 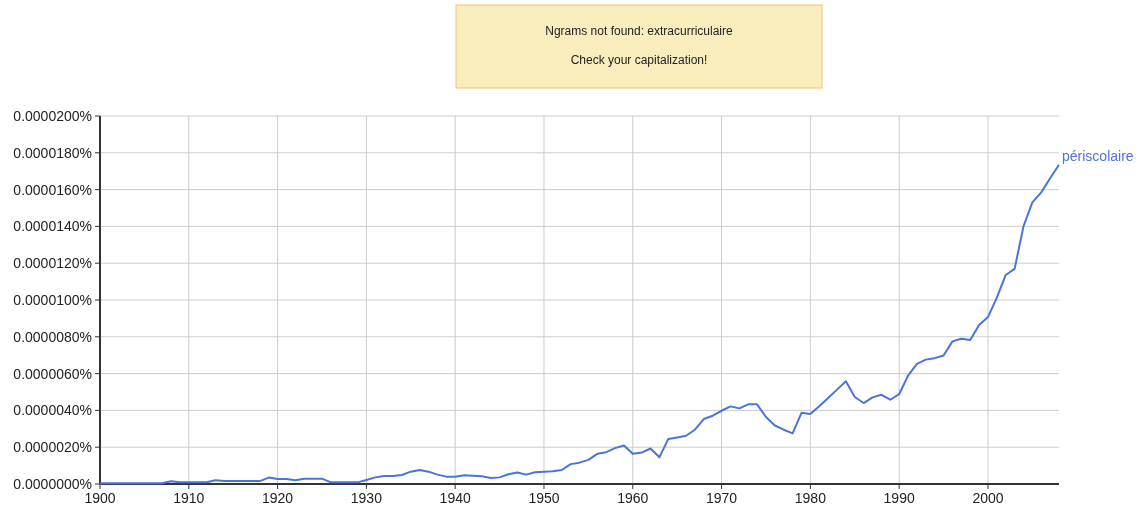 I want to click on x-tick-label: 1920, so click(x=278, y=498).